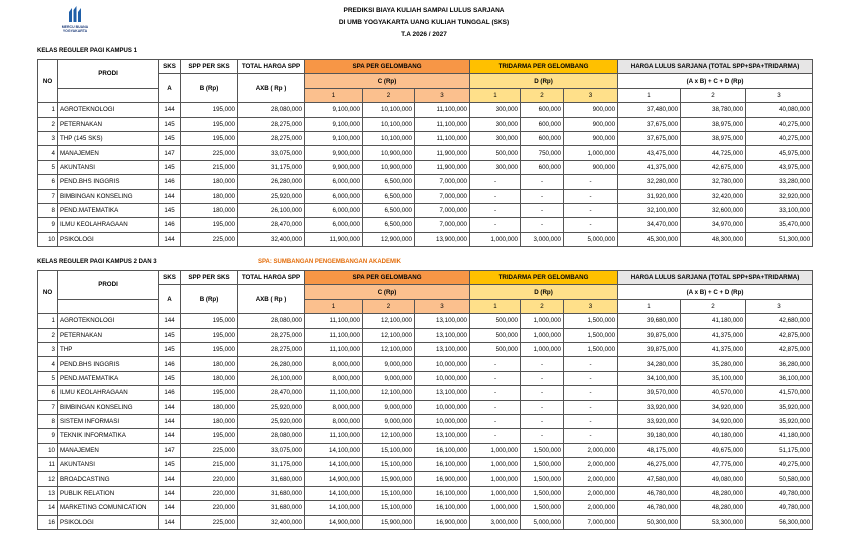  Describe the element at coordinates (713, 210) in the screenshot. I see `cell: 32,600,000` at that location.